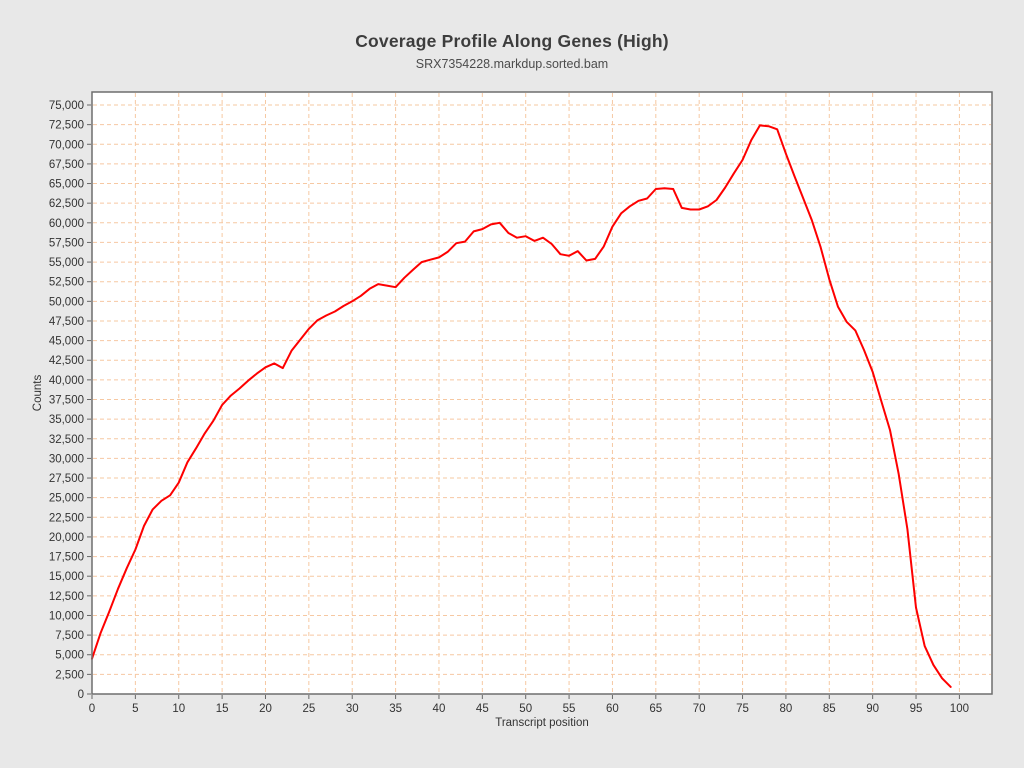 The width and height of the screenshot is (1024, 768). Describe the element at coordinates (66, 616) in the screenshot. I see `y-tick-label: 10,000` at that location.